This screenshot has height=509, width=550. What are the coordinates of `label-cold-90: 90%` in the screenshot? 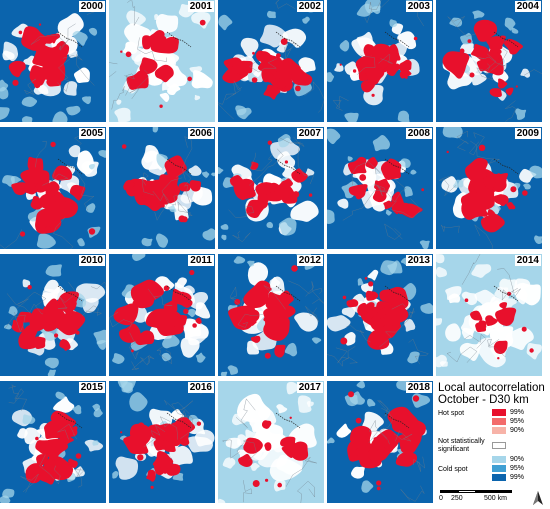 It's located at (517, 459).